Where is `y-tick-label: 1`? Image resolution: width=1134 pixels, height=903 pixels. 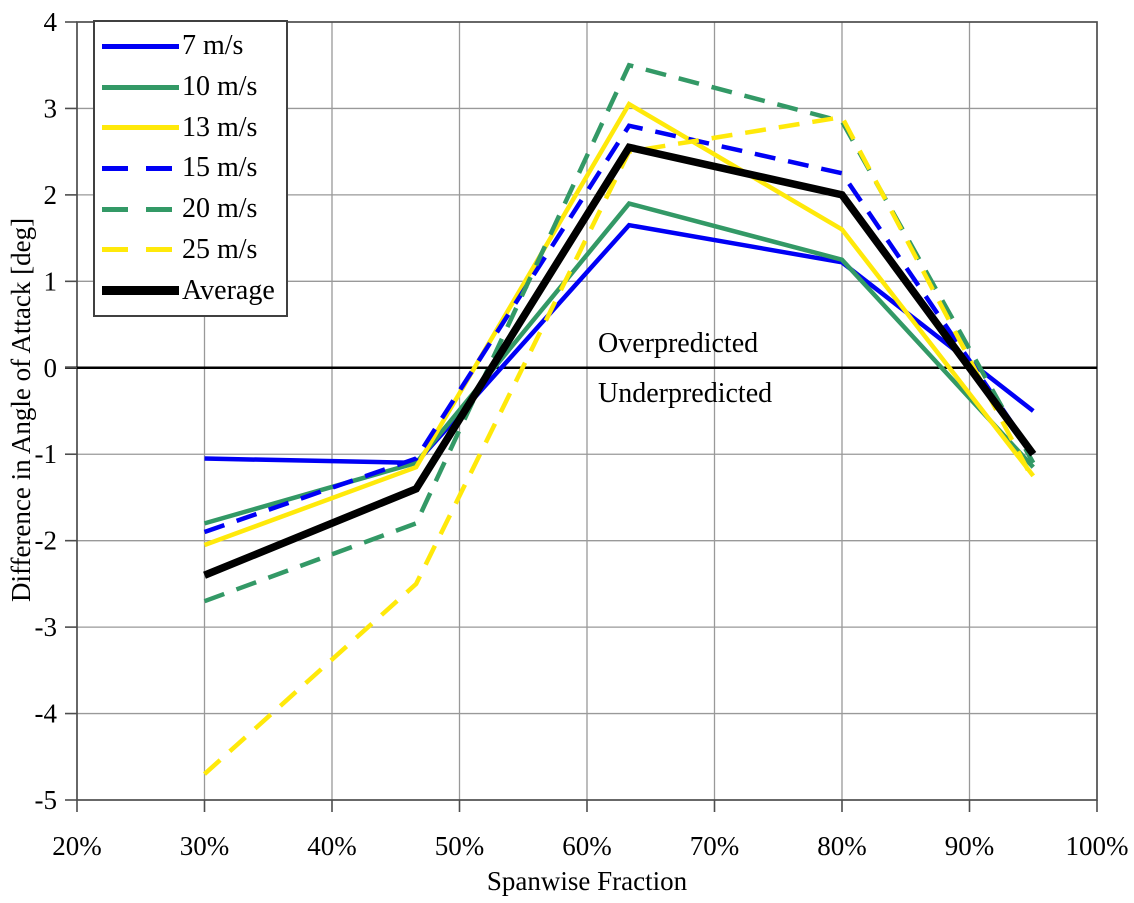
y-tick-label: 1 is located at coordinates (51, 281).